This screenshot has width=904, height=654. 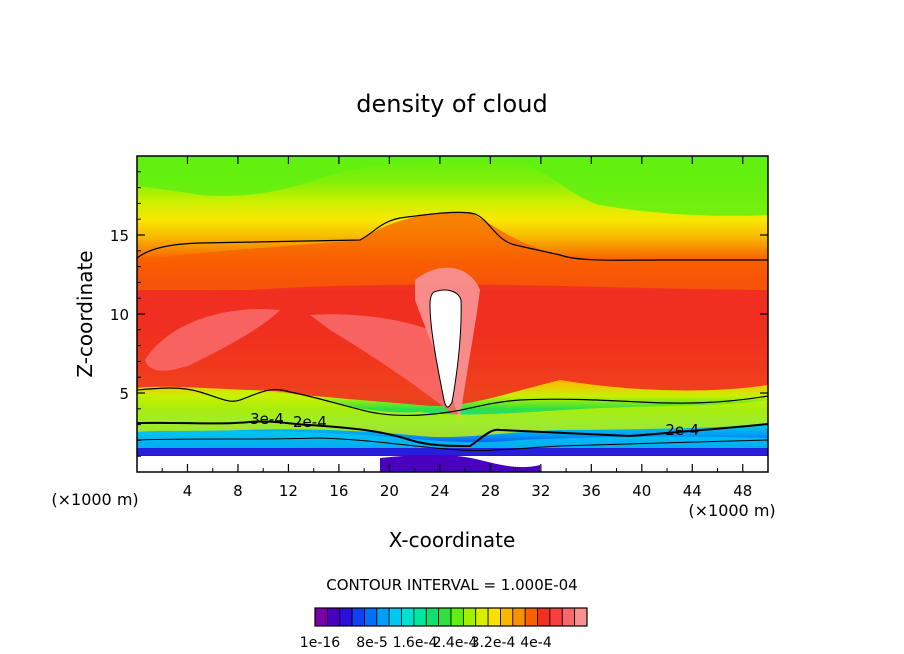 I want to click on yellow-green-band, so click(x=452, y=414).